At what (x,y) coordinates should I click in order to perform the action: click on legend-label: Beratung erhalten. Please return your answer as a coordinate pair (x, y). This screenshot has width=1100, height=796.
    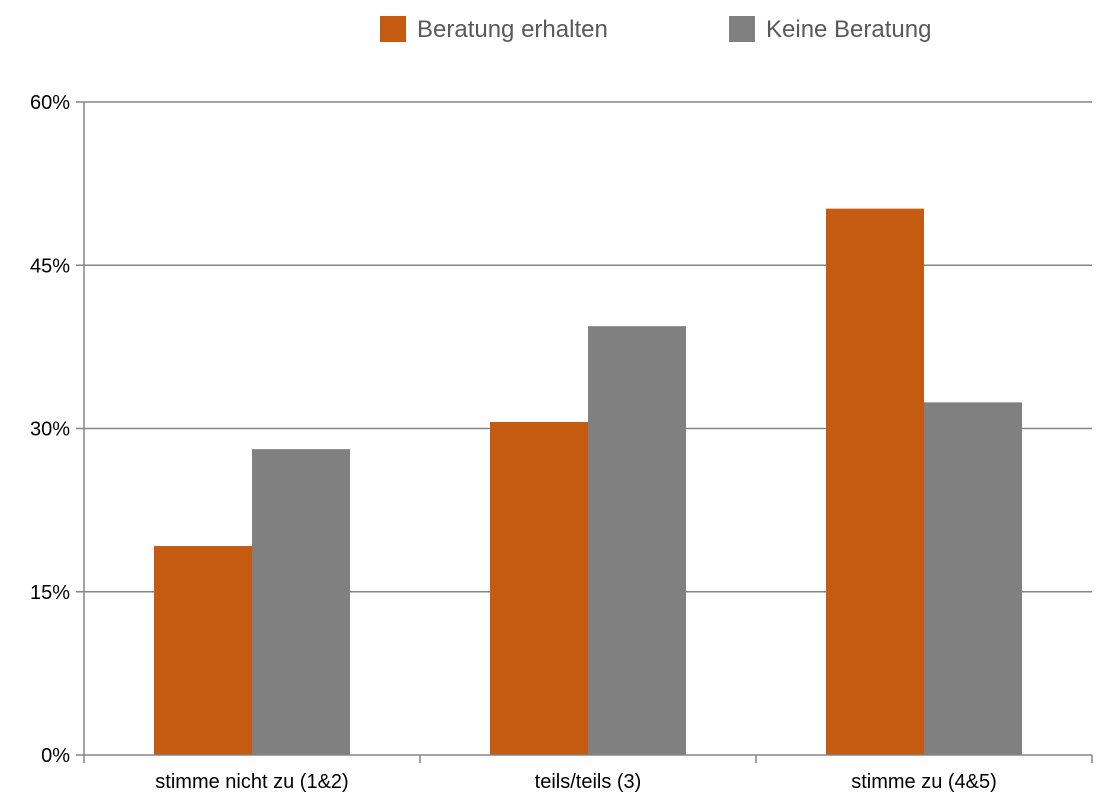
    Looking at the image, I should click on (512, 29).